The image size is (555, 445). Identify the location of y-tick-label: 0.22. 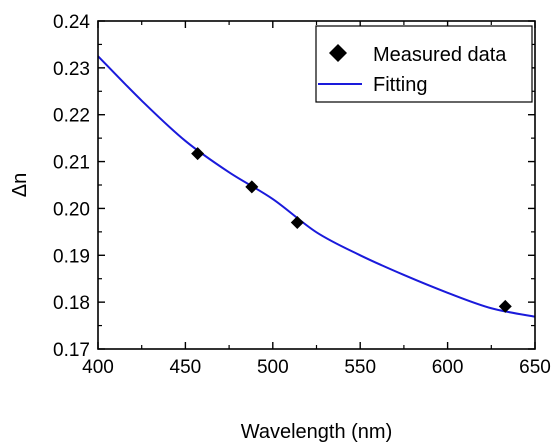
(71, 116).